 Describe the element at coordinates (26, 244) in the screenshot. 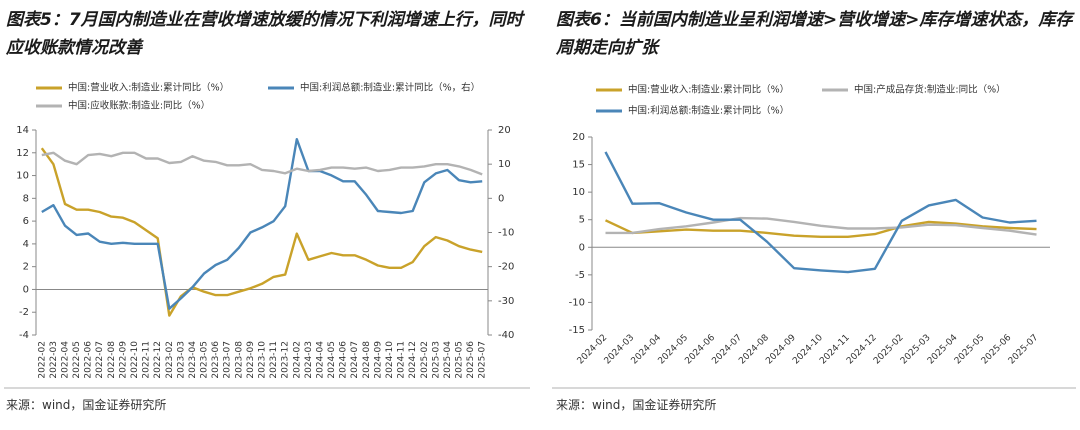

I see `y-tick-label: 4` at that location.